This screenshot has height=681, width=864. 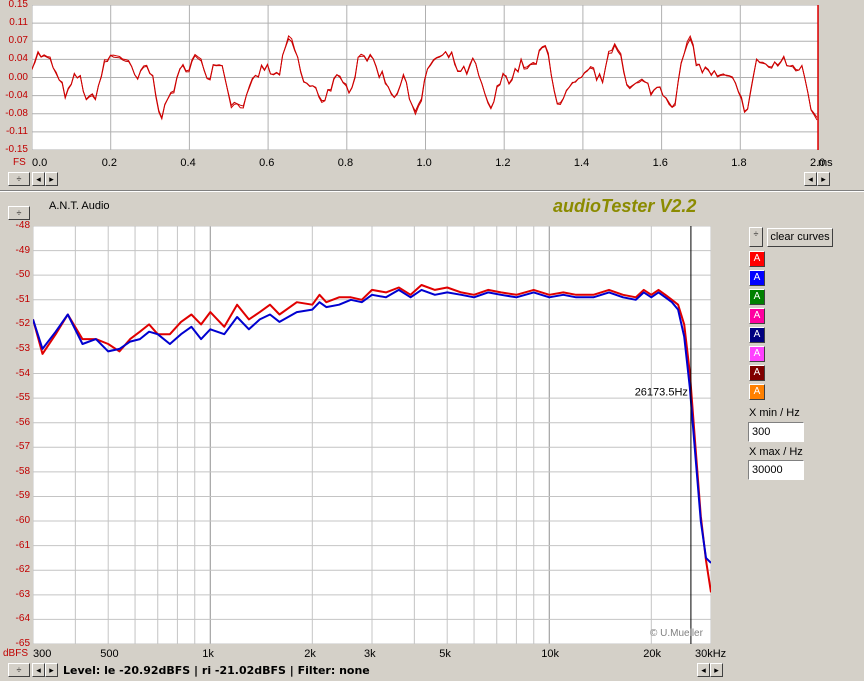 What do you see at coordinates (825, 163) in the screenshot?
I see `waveform-x-unit: ms` at bounding box center [825, 163].